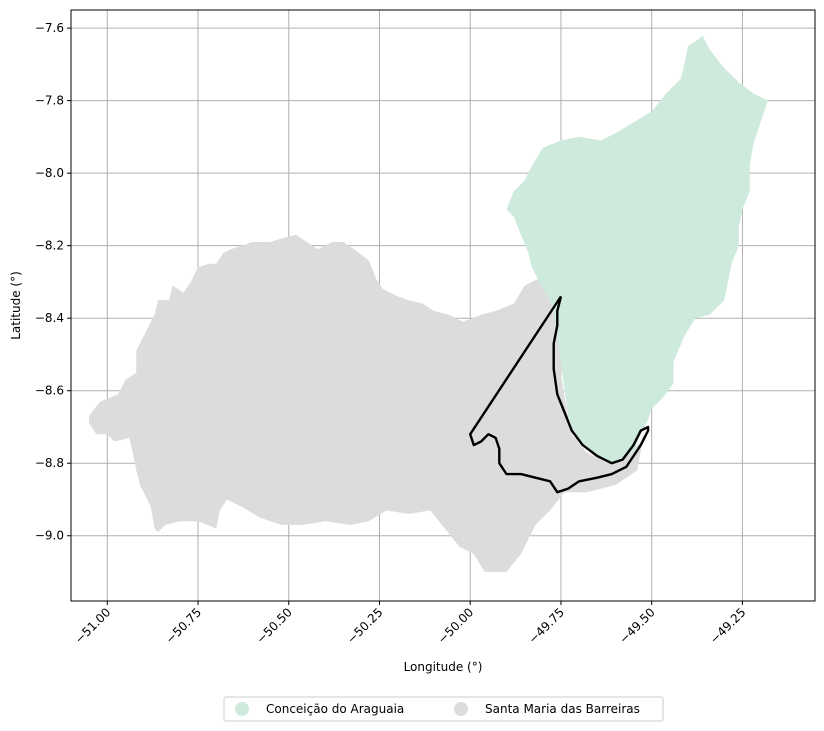  I want to click on x-tick-label: −51.00, so click(92, 625).